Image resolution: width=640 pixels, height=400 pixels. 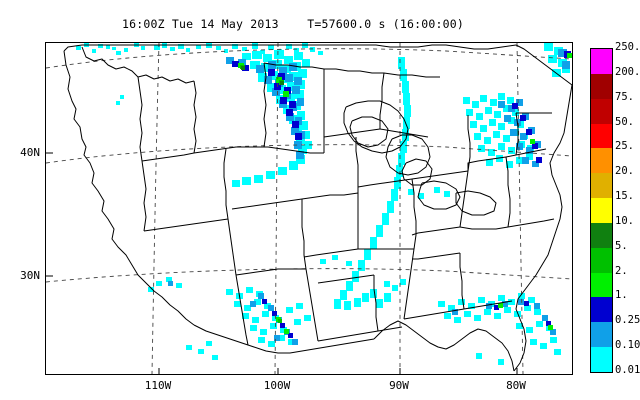 What do you see at coordinates (627, 370) in the screenshot?
I see `colorbar-label-13: 0.01` at bounding box center [627, 370].